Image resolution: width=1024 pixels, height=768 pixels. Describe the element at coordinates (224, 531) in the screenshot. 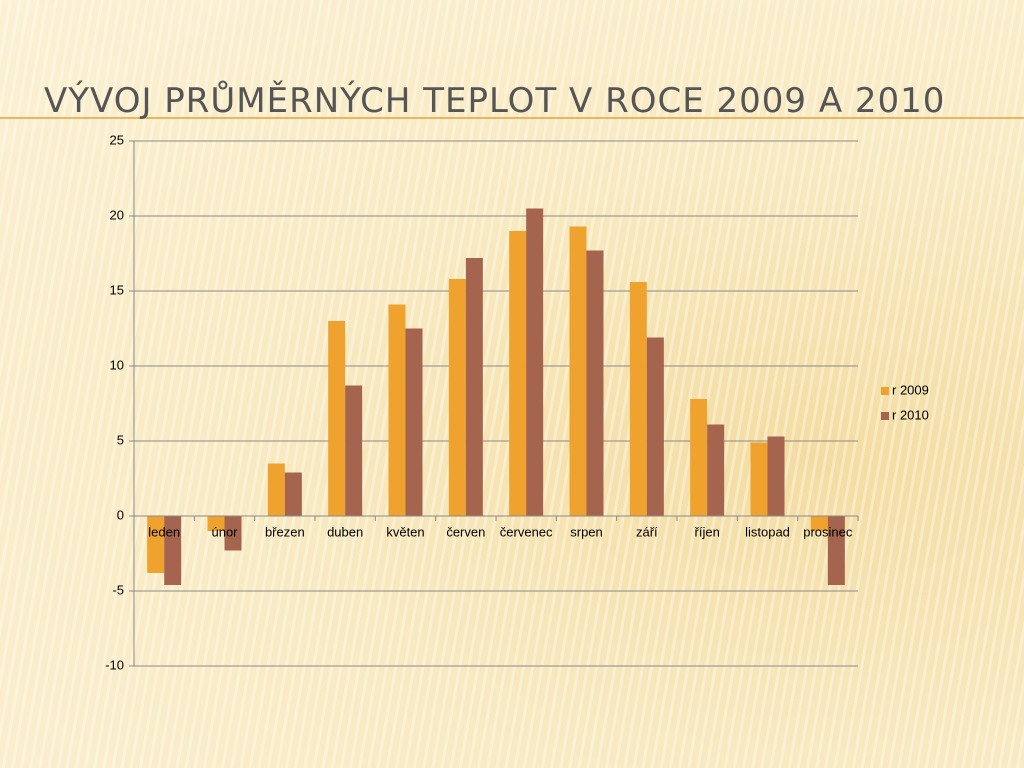

I see `x-tick-label: únor` at that location.